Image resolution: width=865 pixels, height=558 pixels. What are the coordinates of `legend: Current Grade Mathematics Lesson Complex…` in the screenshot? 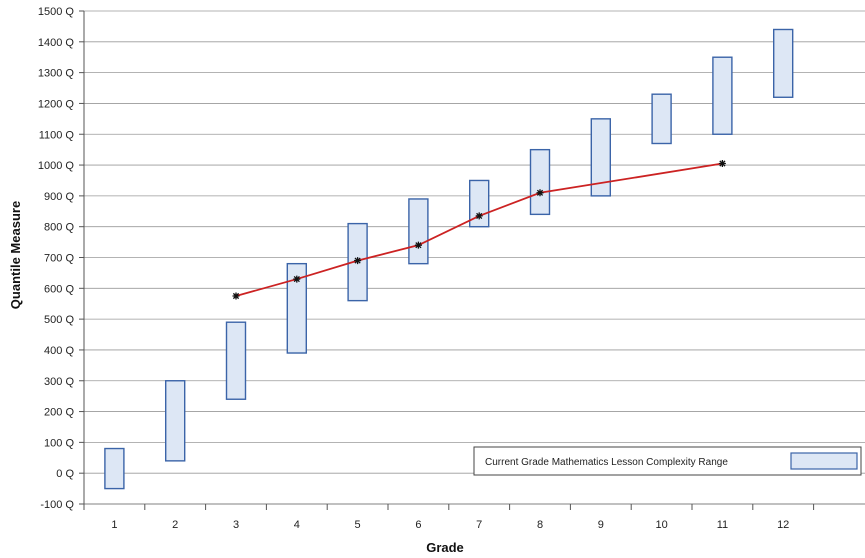 It's located at (667, 461).